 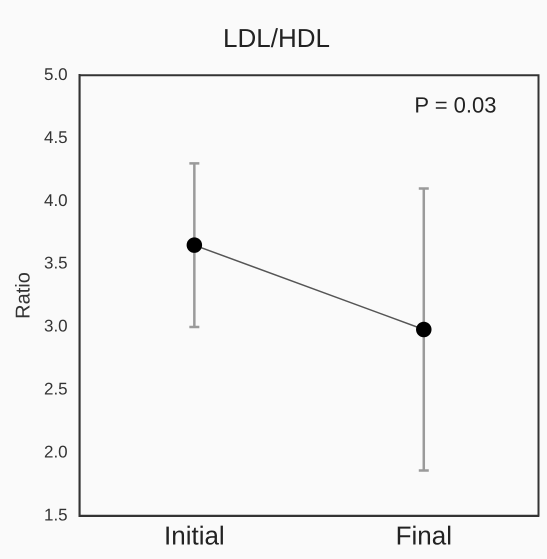 I want to click on y-tick-label: 3.5, so click(x=56, y=263).